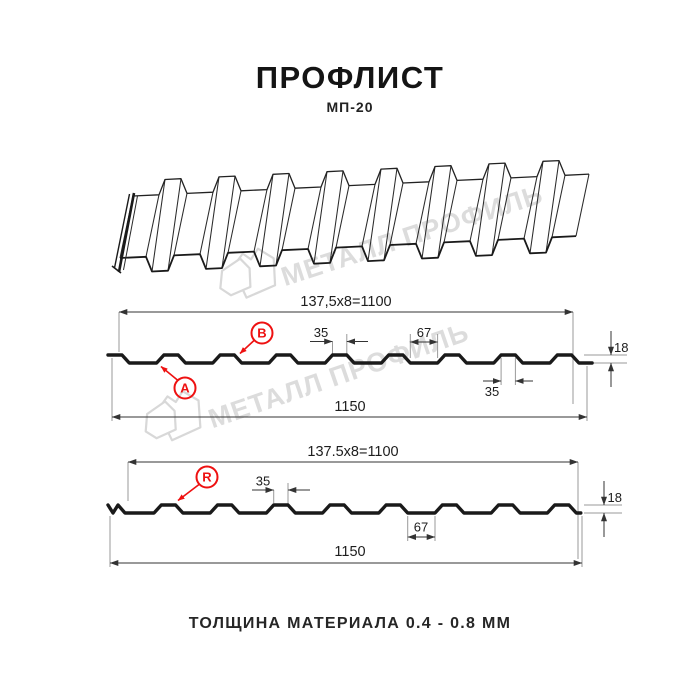 The height and width of the screenshot is (700, 700). Describe the element at coordinates (261, 333) in the screenshot. I see `svg-text: B` at that location.